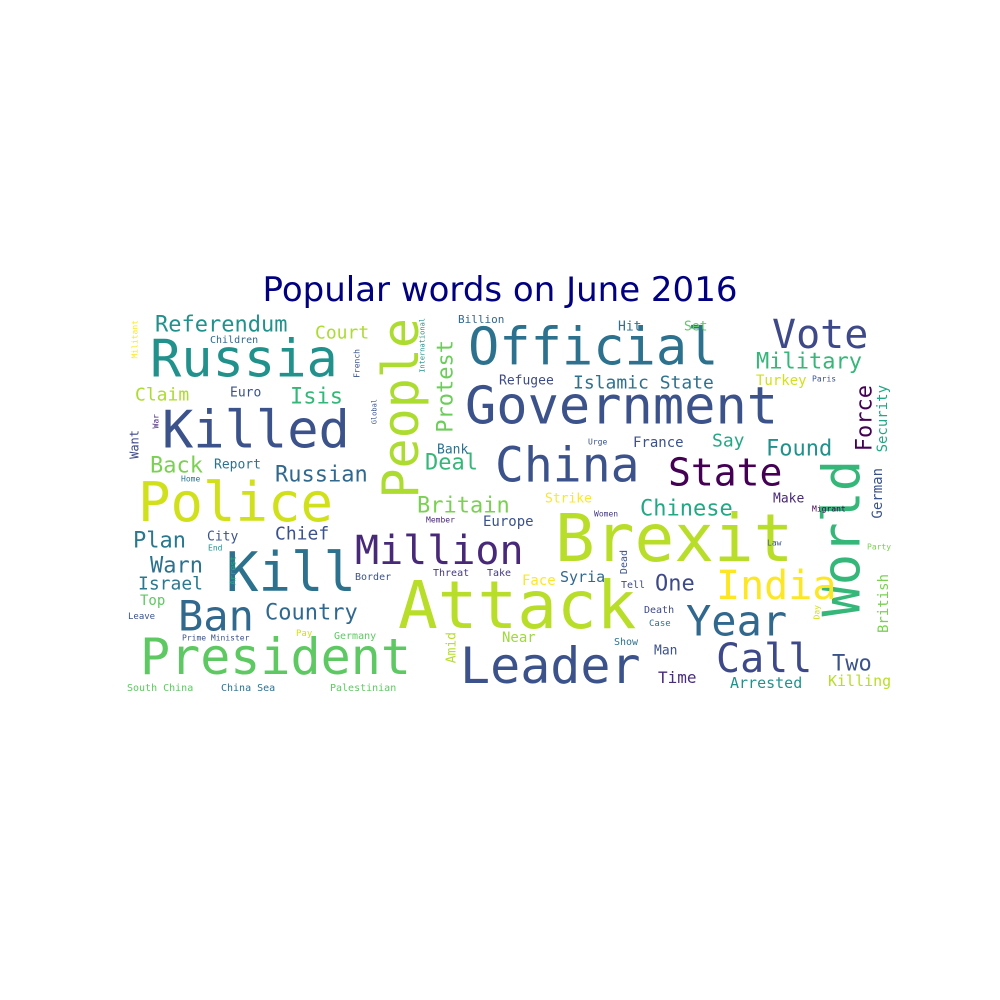 The height and width of the screenshot is (1000, 1000). What do you see at coordinates (629, 326) in the screenshot?
I see `word-hit: Hit` at bounding box center [629, 326].